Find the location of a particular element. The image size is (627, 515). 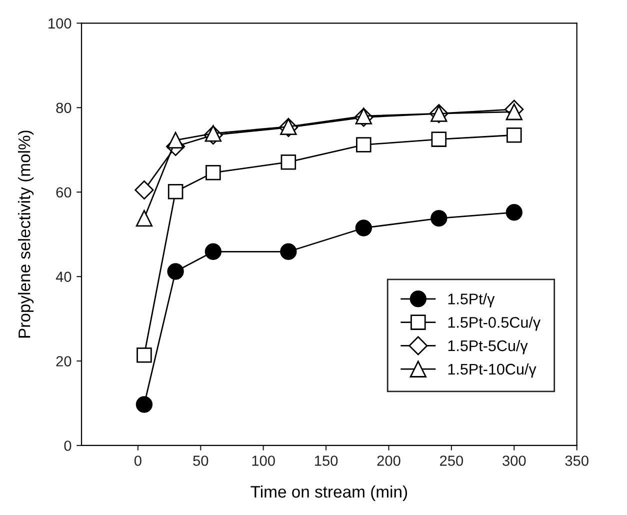

y-tick-label: 0 is located at coordinates (68, 445).